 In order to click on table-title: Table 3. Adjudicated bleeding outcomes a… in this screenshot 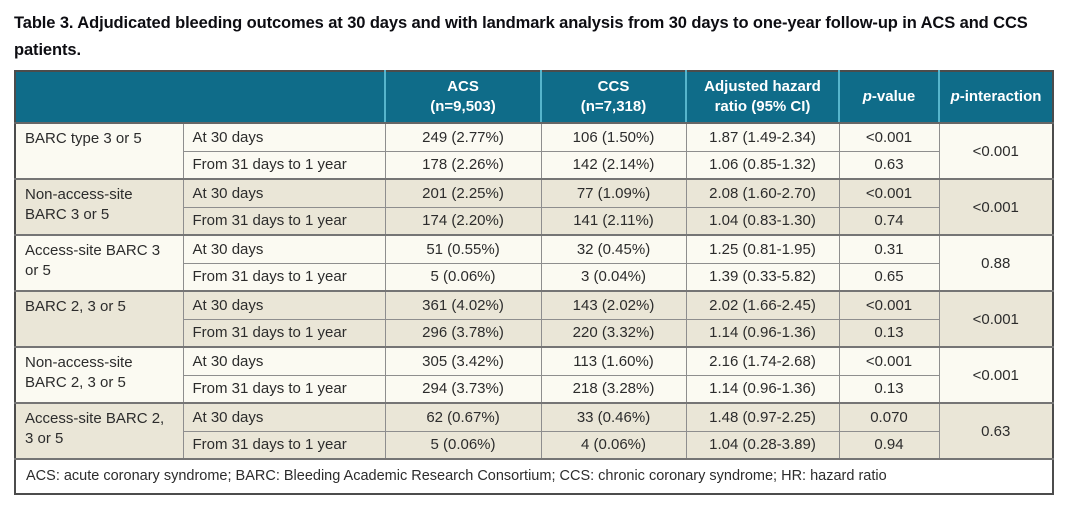, I will do `click(521, 36)`.